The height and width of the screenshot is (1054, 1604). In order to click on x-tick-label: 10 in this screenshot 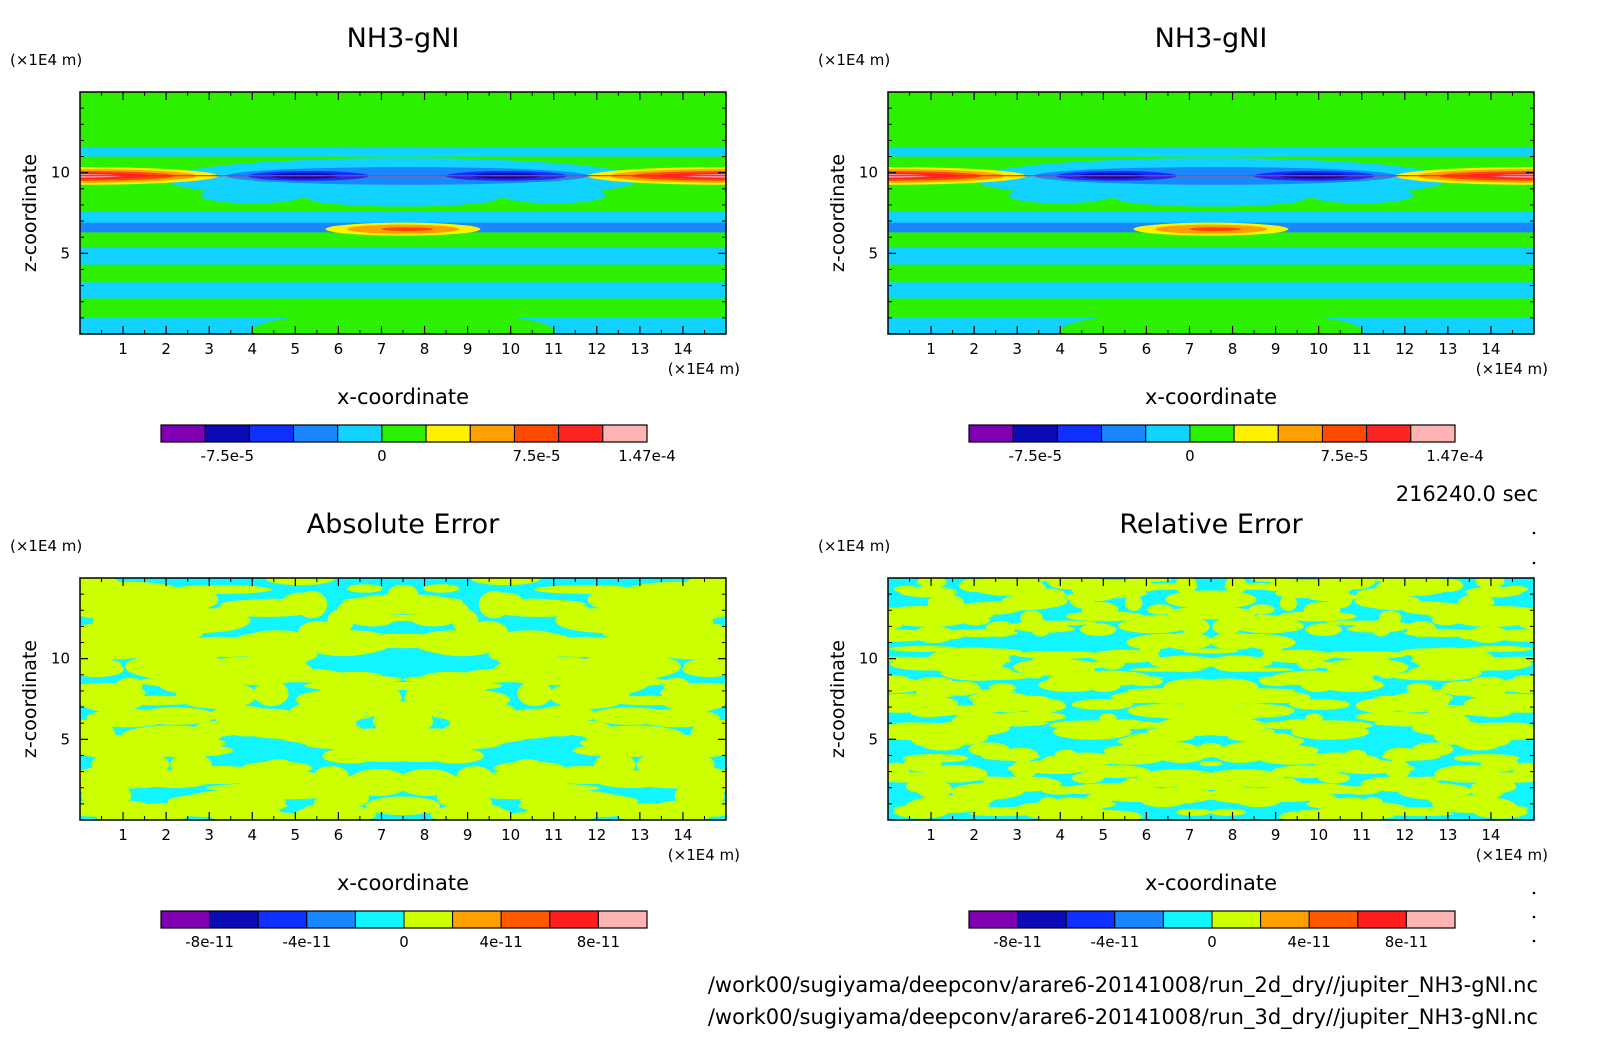, I will do `click(1318, 835)`.